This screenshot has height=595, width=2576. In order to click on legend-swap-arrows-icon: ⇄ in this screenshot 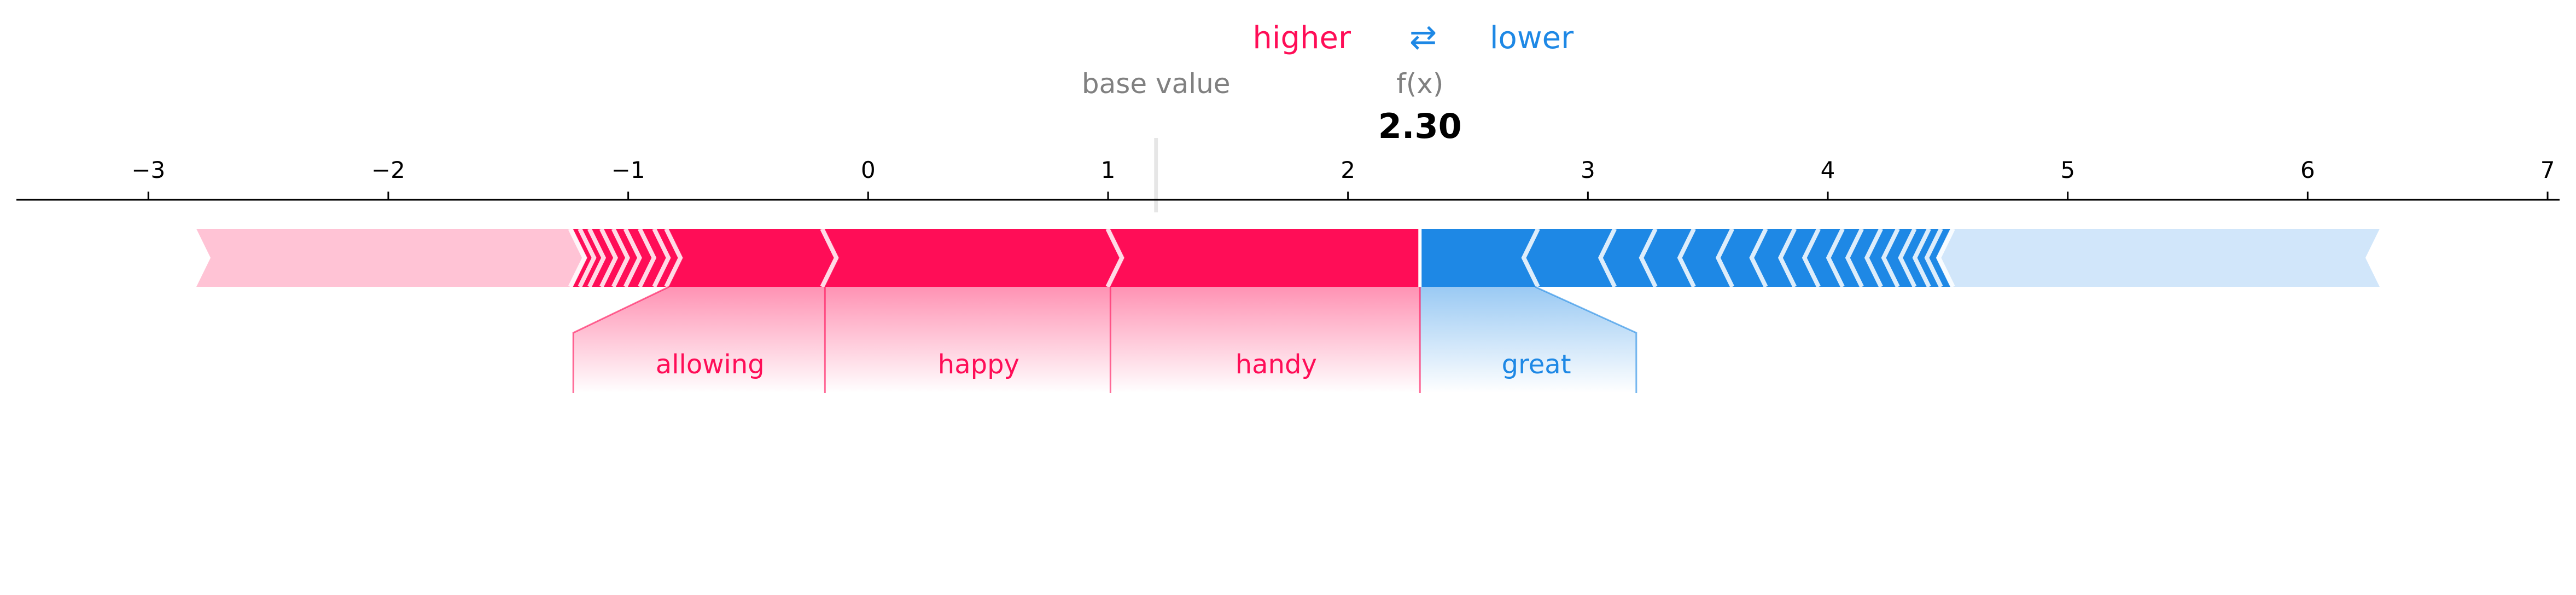, I will do `click(1423, 37)`.